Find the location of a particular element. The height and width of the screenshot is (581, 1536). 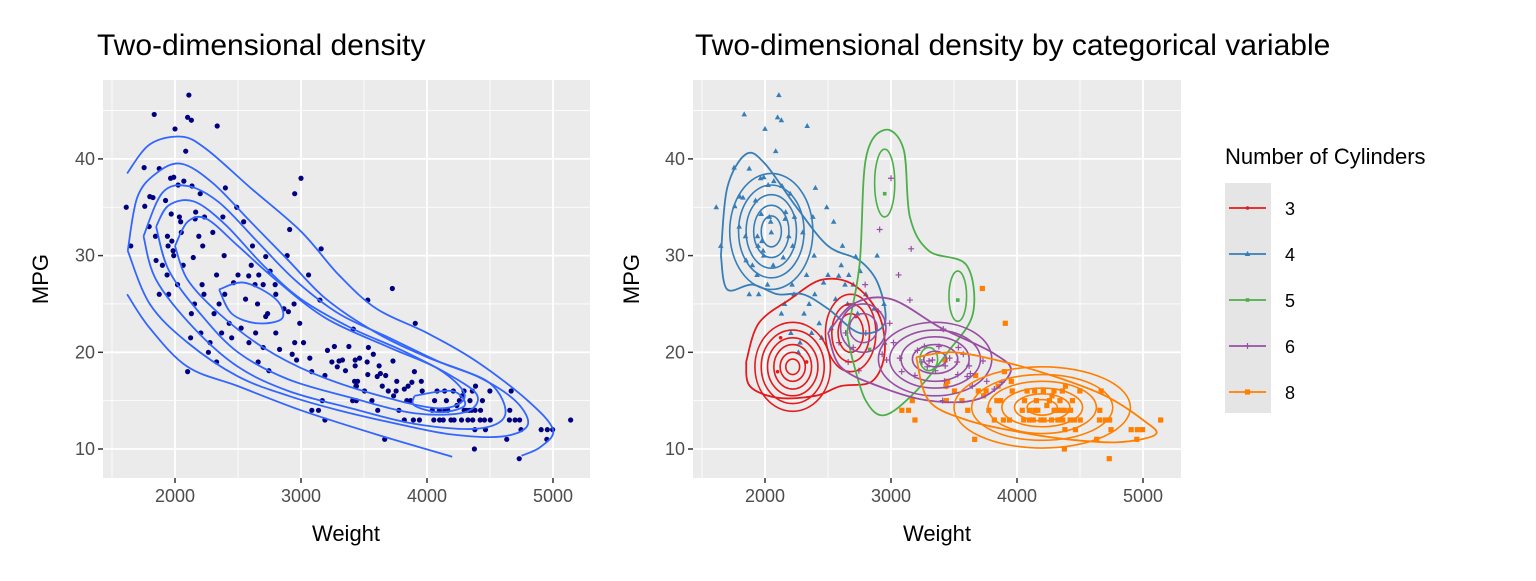

legend-label-6: 6 is located at coordinates (1290, 347).